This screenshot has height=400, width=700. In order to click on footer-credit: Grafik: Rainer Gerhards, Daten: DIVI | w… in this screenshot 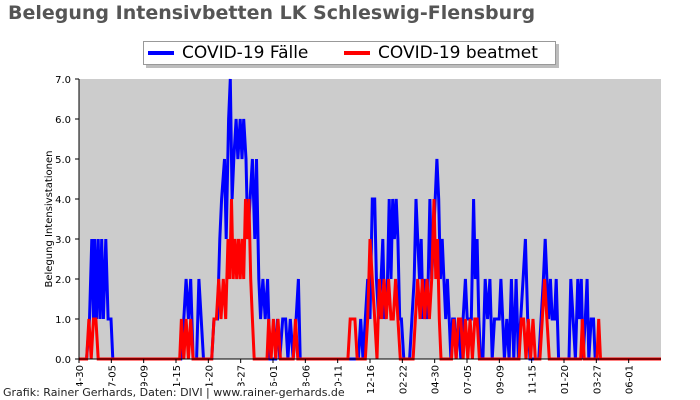, I will do `click(175, 392)`.